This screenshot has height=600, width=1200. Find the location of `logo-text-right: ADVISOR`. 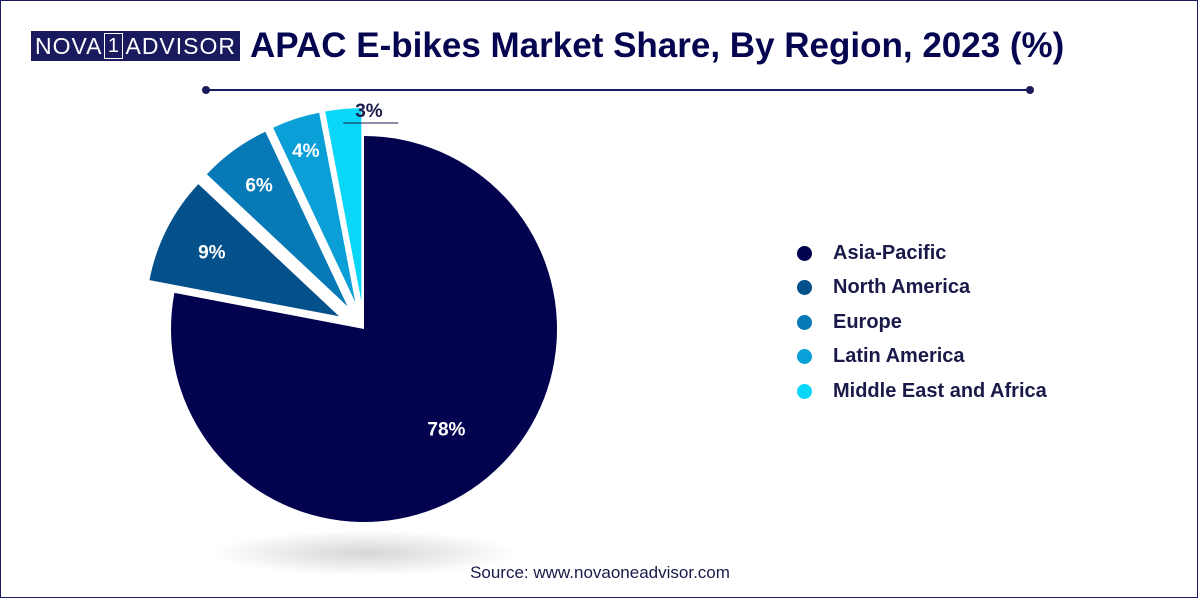

logo-text-right: ADVISOR is located at coordinates (181, 46).